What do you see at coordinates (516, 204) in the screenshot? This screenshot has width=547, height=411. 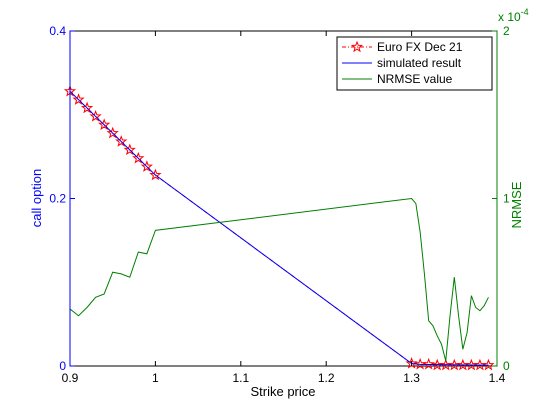 I see `y-axis-right-label: NRMSE` at bounding box center [516, 204].